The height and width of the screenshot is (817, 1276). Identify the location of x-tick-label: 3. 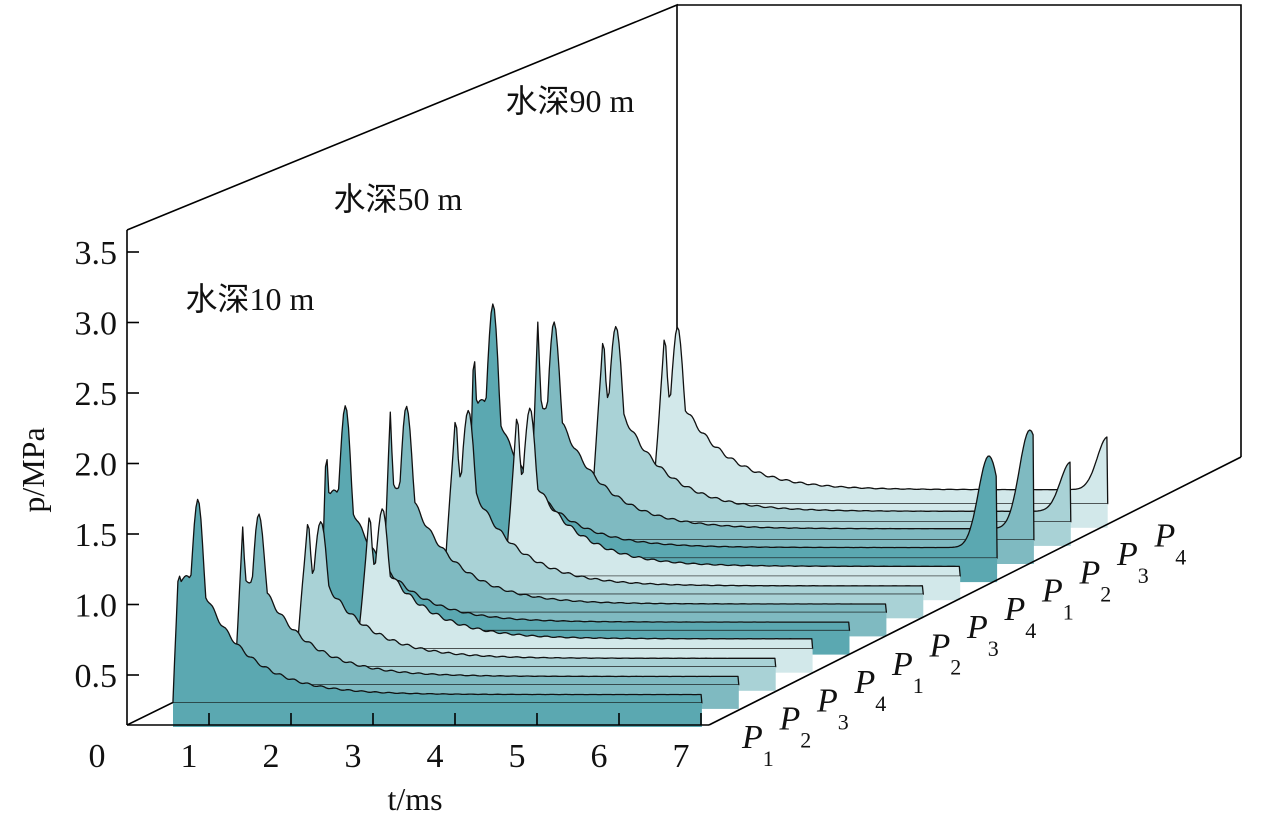
(353, 756).